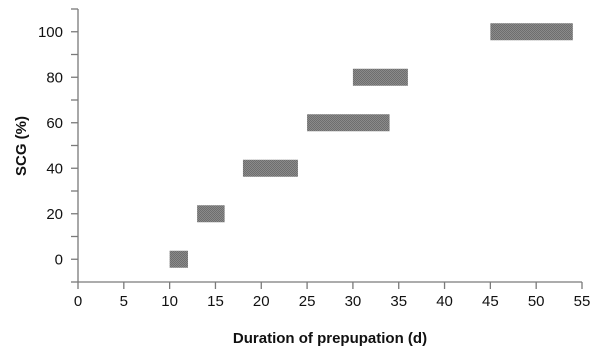 Image resolution: width=592 pixels, height=350 pixels. What do you see at coordinates (124, 301) in the screenshot?
I see `x-tick-label: 5` at bounding box center [124, 301].